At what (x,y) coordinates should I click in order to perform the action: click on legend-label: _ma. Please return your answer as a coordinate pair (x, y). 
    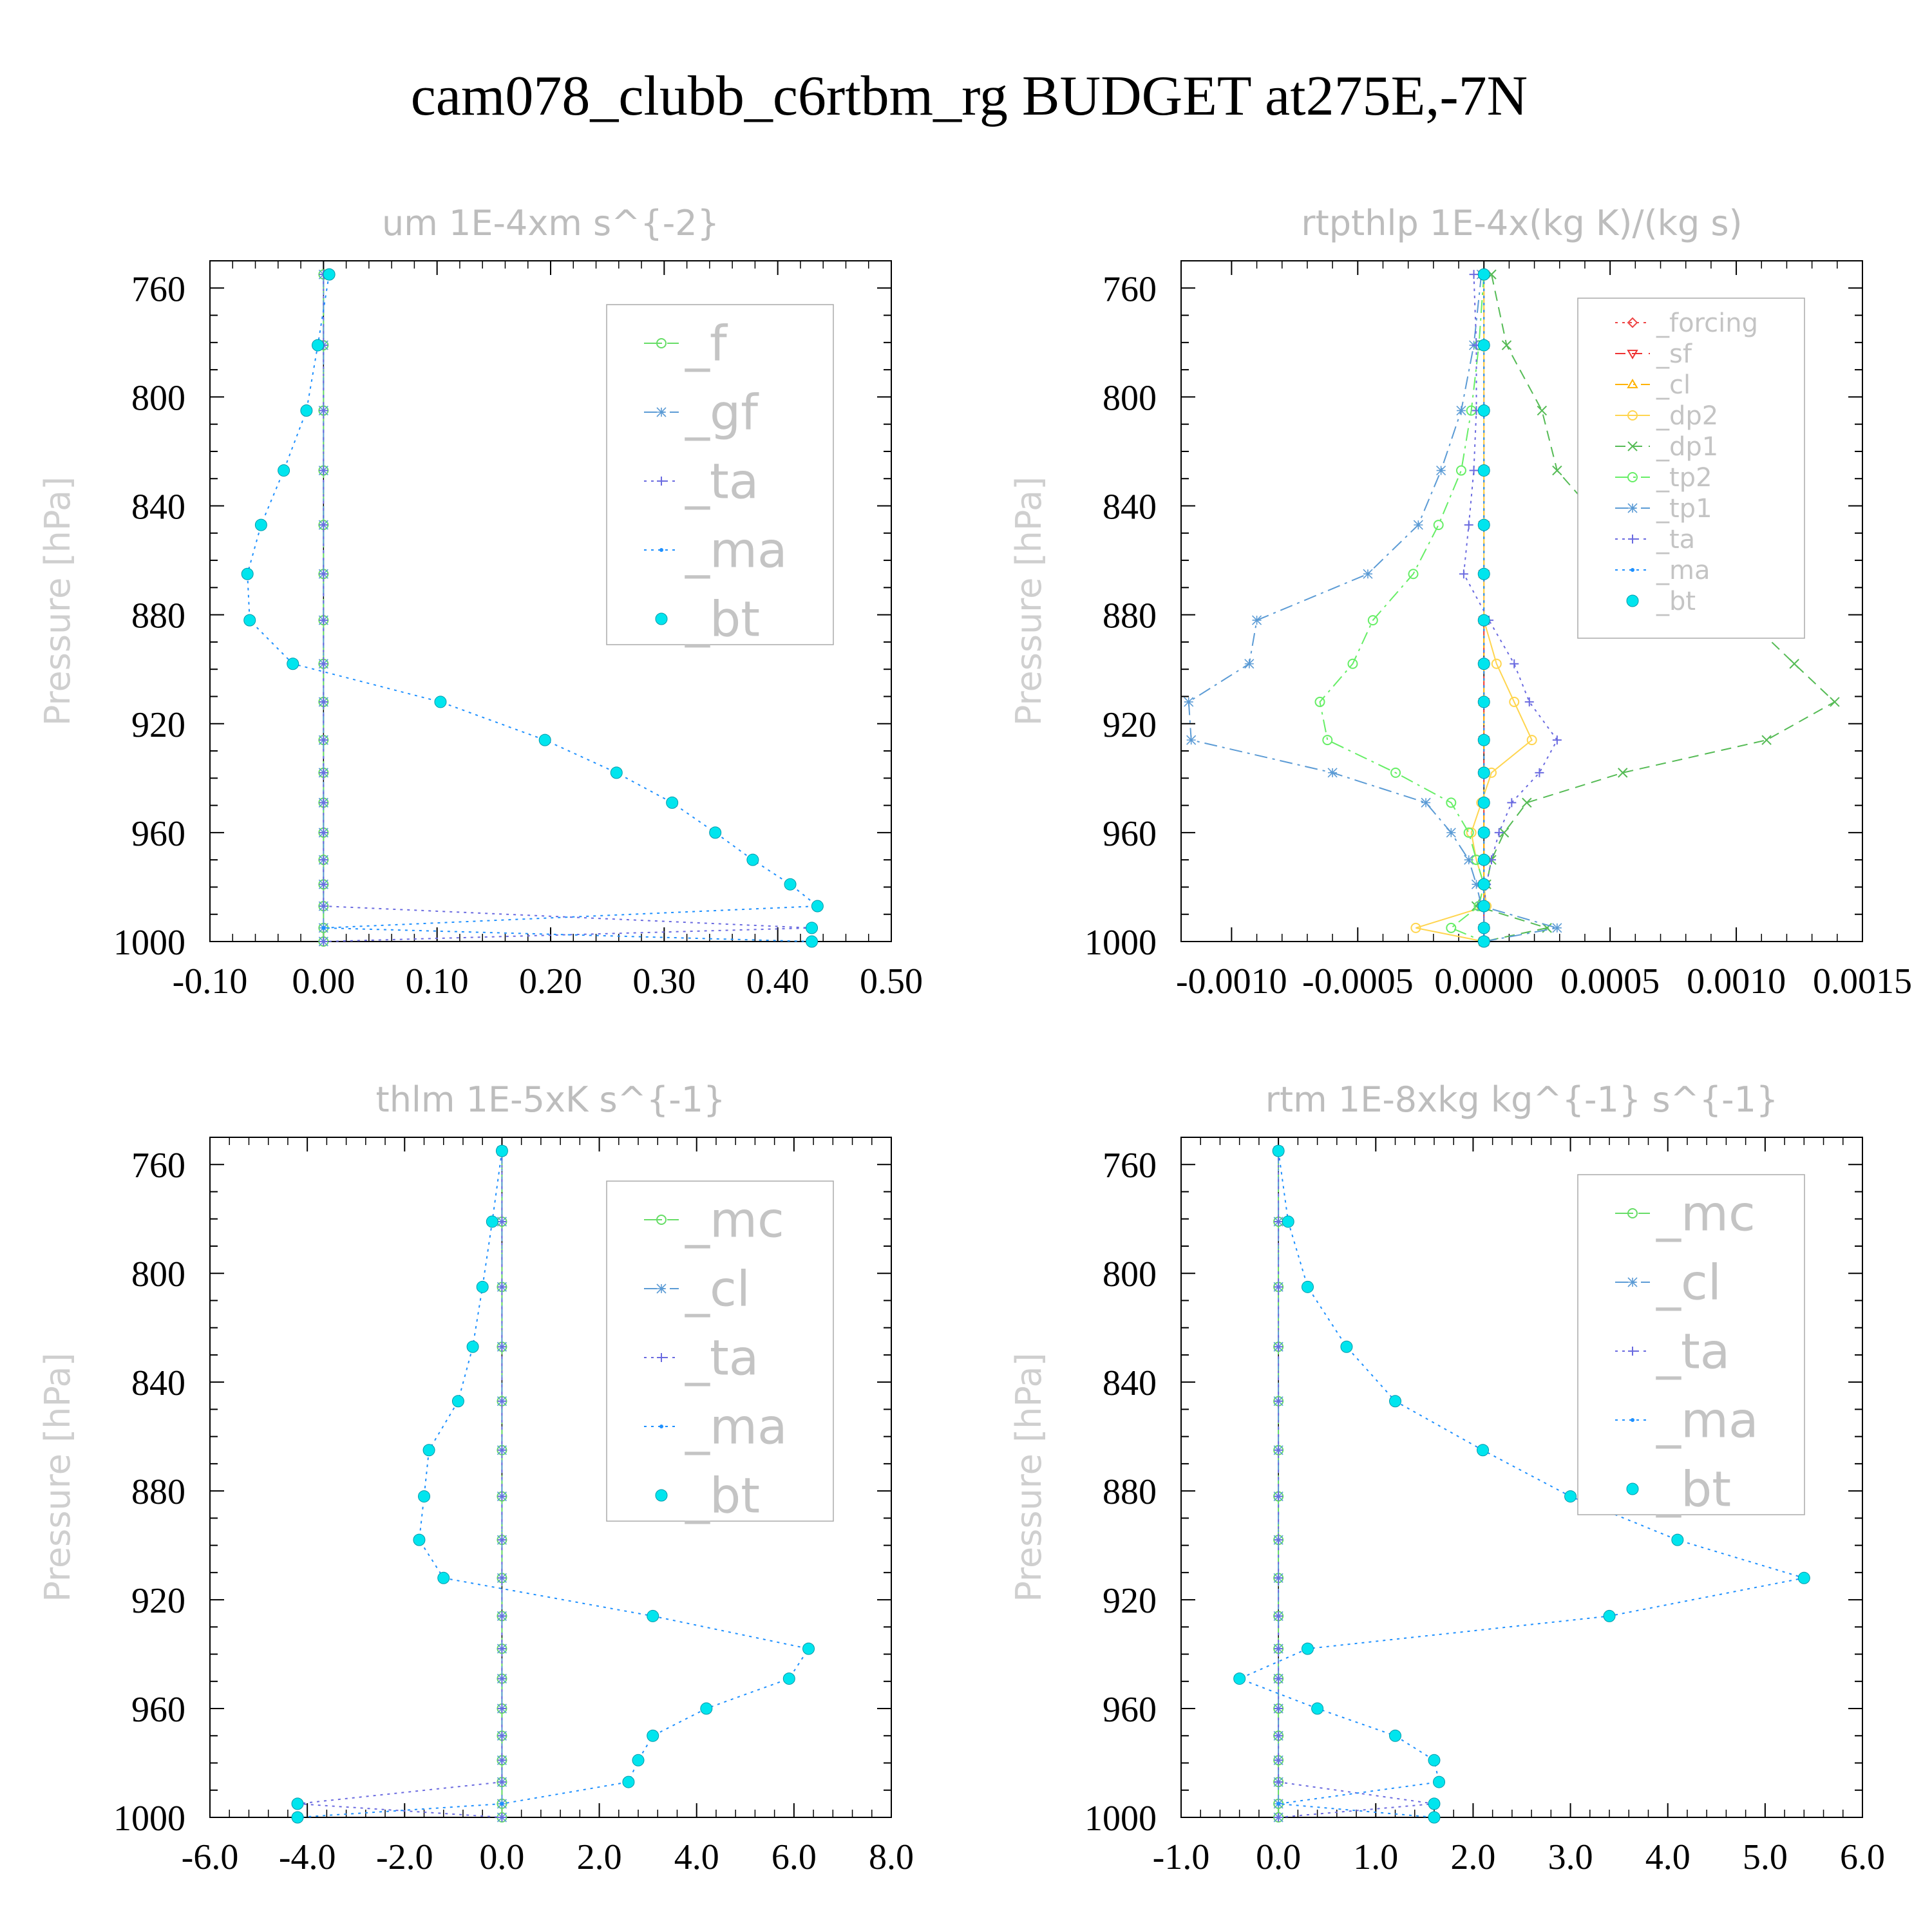
    Looking at the image, I should click on (1708, 1420).